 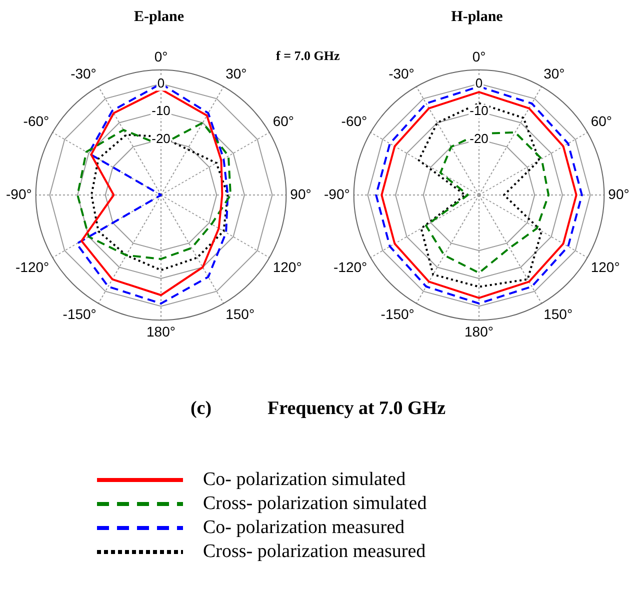 I want to click on legend-label: Cross- polarization measured, so click(x=314, y=552).